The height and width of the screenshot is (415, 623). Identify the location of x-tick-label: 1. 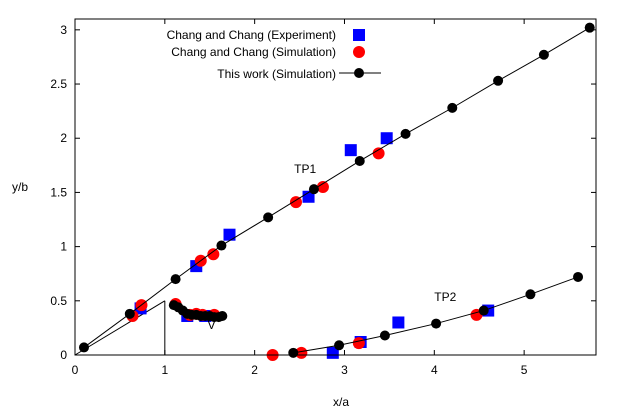
(164, 370).